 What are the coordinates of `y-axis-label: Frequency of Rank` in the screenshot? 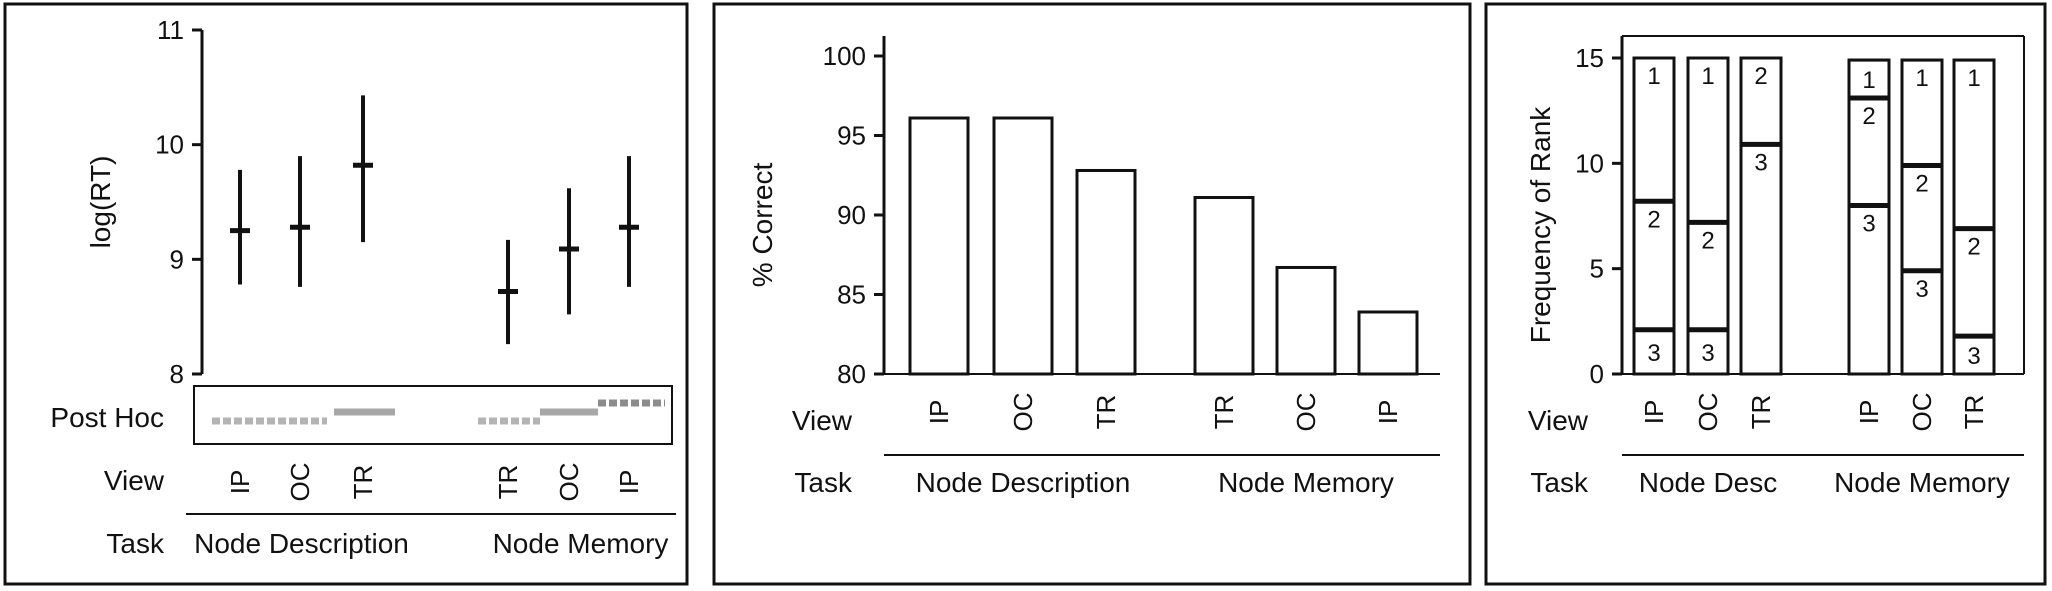 It's located at (1540, 225).